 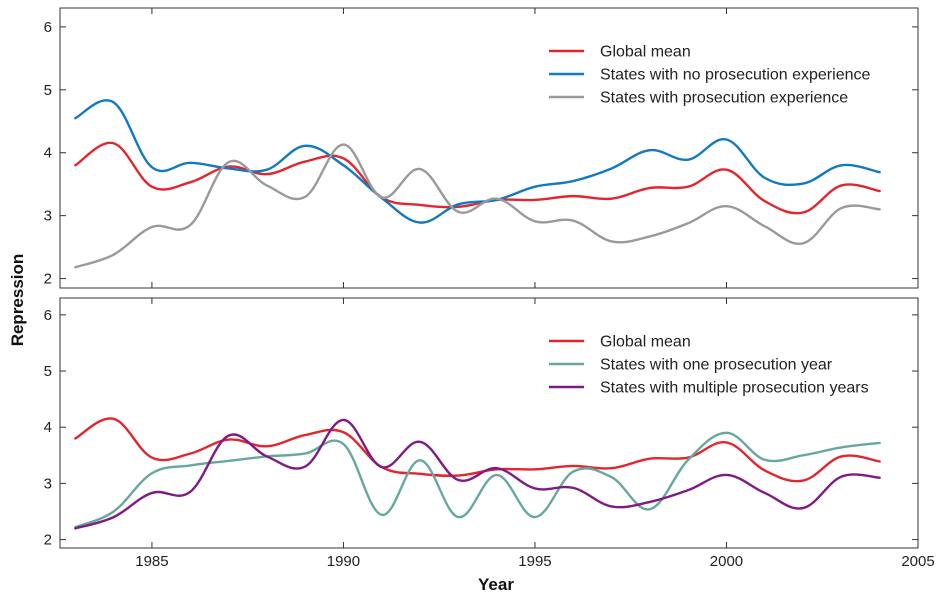 I want to click on x-axis-title: Year, so click(x=496, y=584).